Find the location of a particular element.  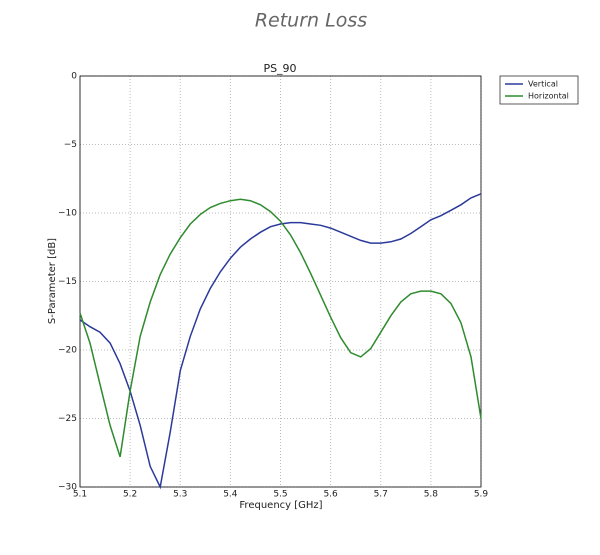

legend-box is located at coordinates (539, 90).